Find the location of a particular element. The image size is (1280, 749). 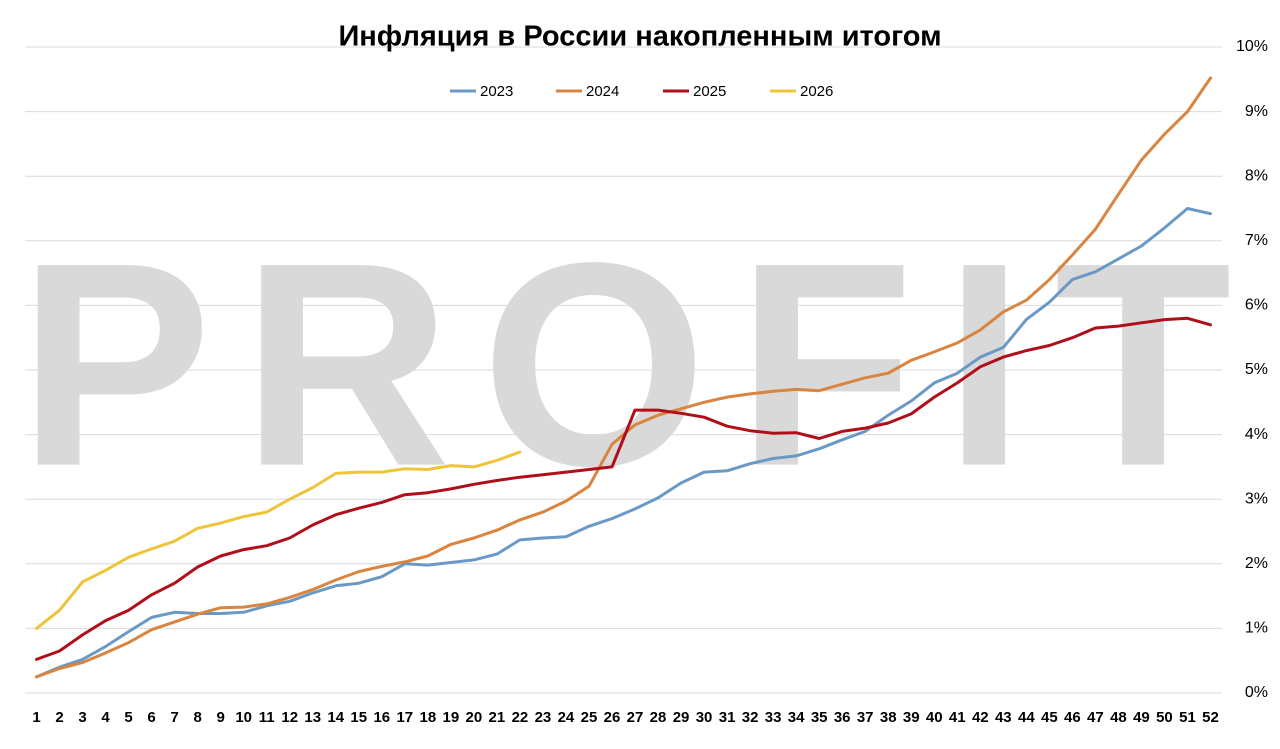

x-tick-label: 31 is located at coordinates (727, 717).